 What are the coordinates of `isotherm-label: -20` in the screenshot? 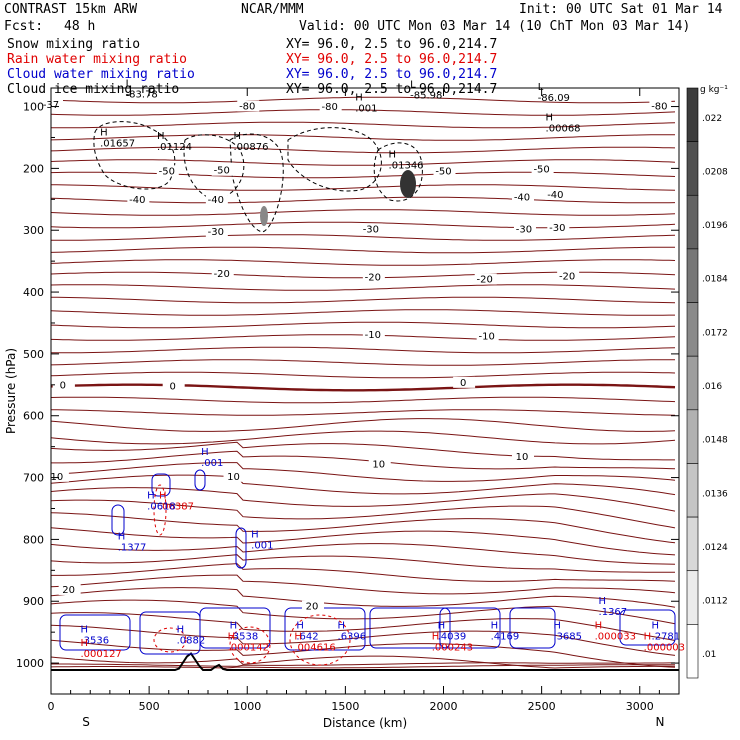 It's located at (222, 274).